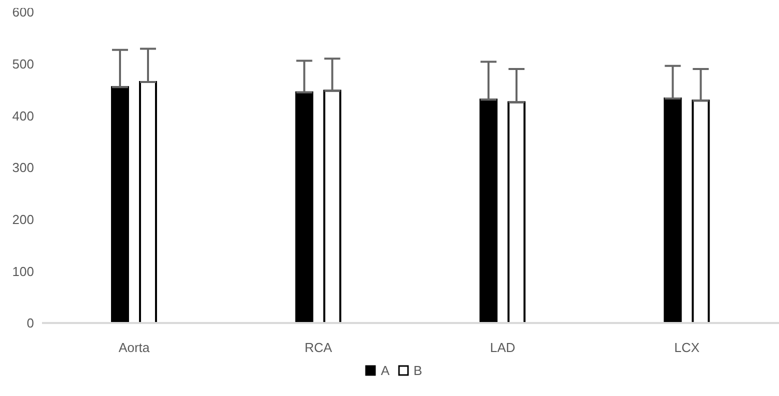  Describe the element at coordinates (23, 219) in the screenshot. I see `y-tick-label: 200` at that location.